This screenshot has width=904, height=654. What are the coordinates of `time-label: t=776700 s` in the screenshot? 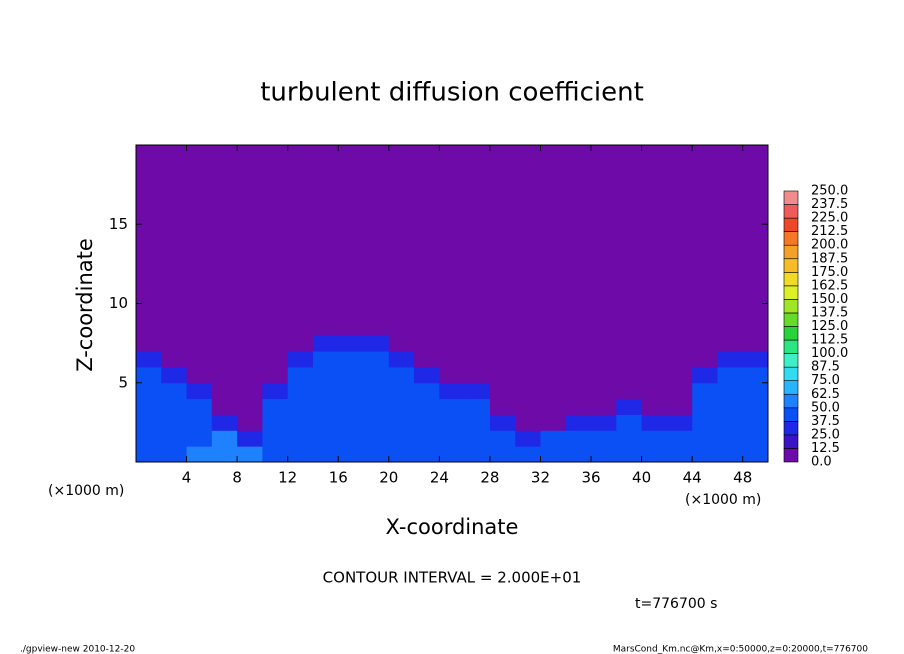 It's located at (676, 604).